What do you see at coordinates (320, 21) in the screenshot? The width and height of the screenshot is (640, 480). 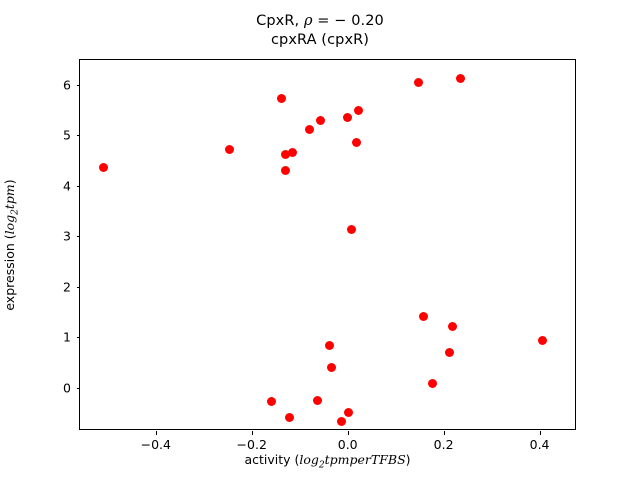 I see `title-line-1: CpxR, ρ = − 0.20` at bounding box center [320, 21].